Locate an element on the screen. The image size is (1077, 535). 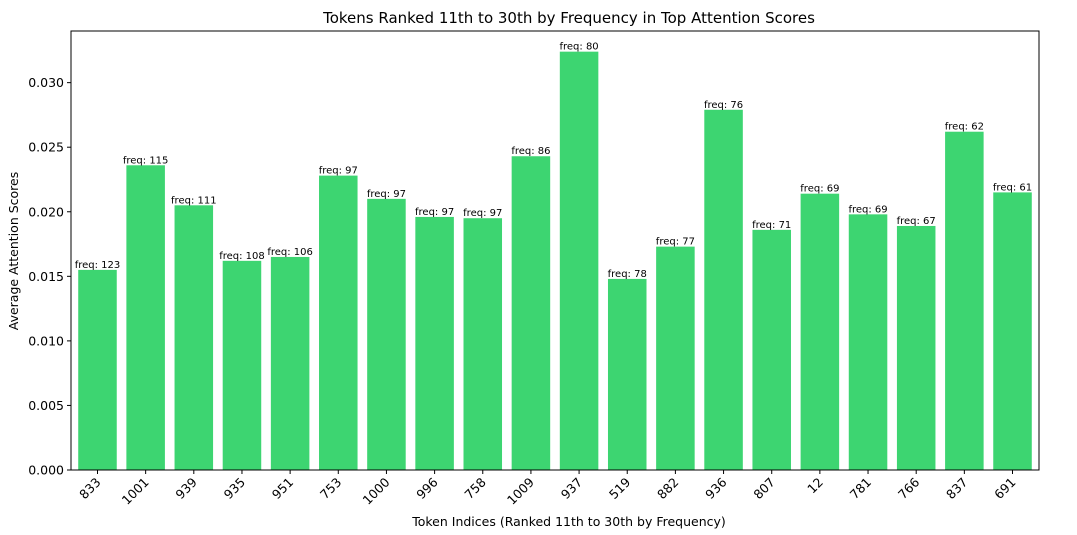
x-tick-label: 12 is located at coordinates (815, 486).